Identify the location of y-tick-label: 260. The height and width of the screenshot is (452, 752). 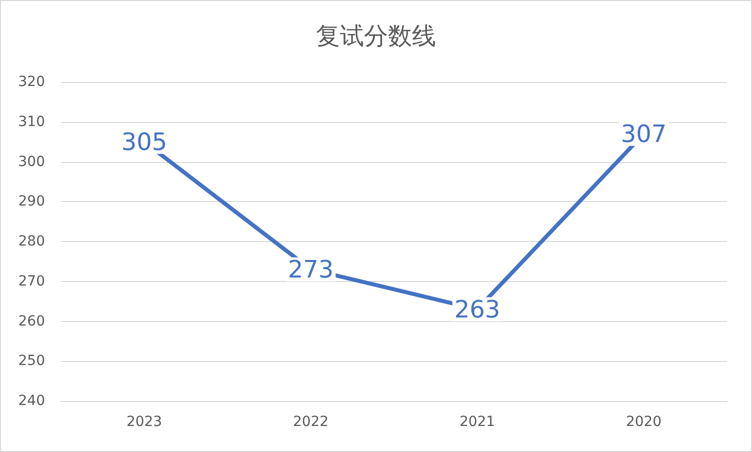
(31, 321).